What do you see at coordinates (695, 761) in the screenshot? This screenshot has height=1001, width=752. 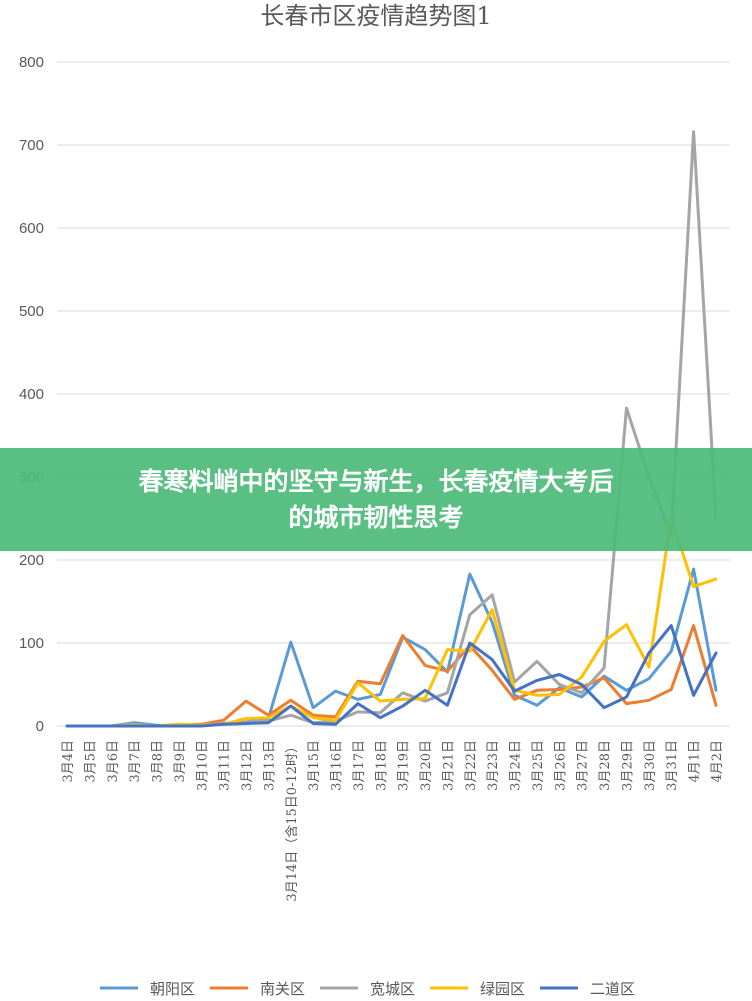 I see `x-tick-label: 4月1日` at bounding box center [695, 761].